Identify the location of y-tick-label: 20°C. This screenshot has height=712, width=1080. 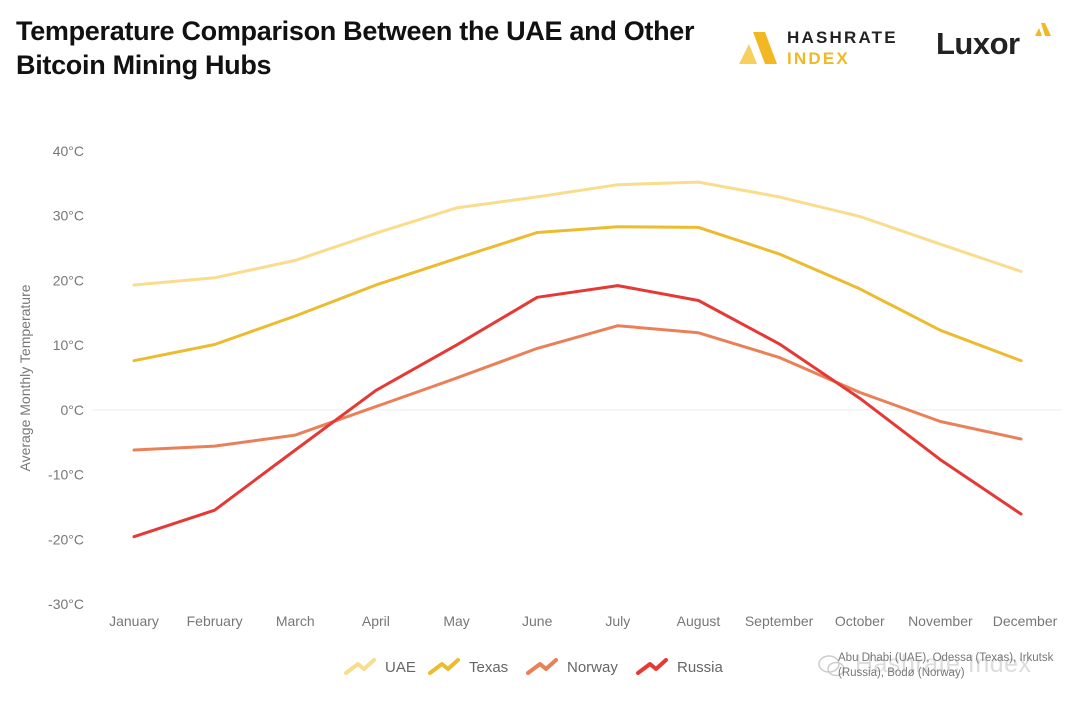
(68, 280).